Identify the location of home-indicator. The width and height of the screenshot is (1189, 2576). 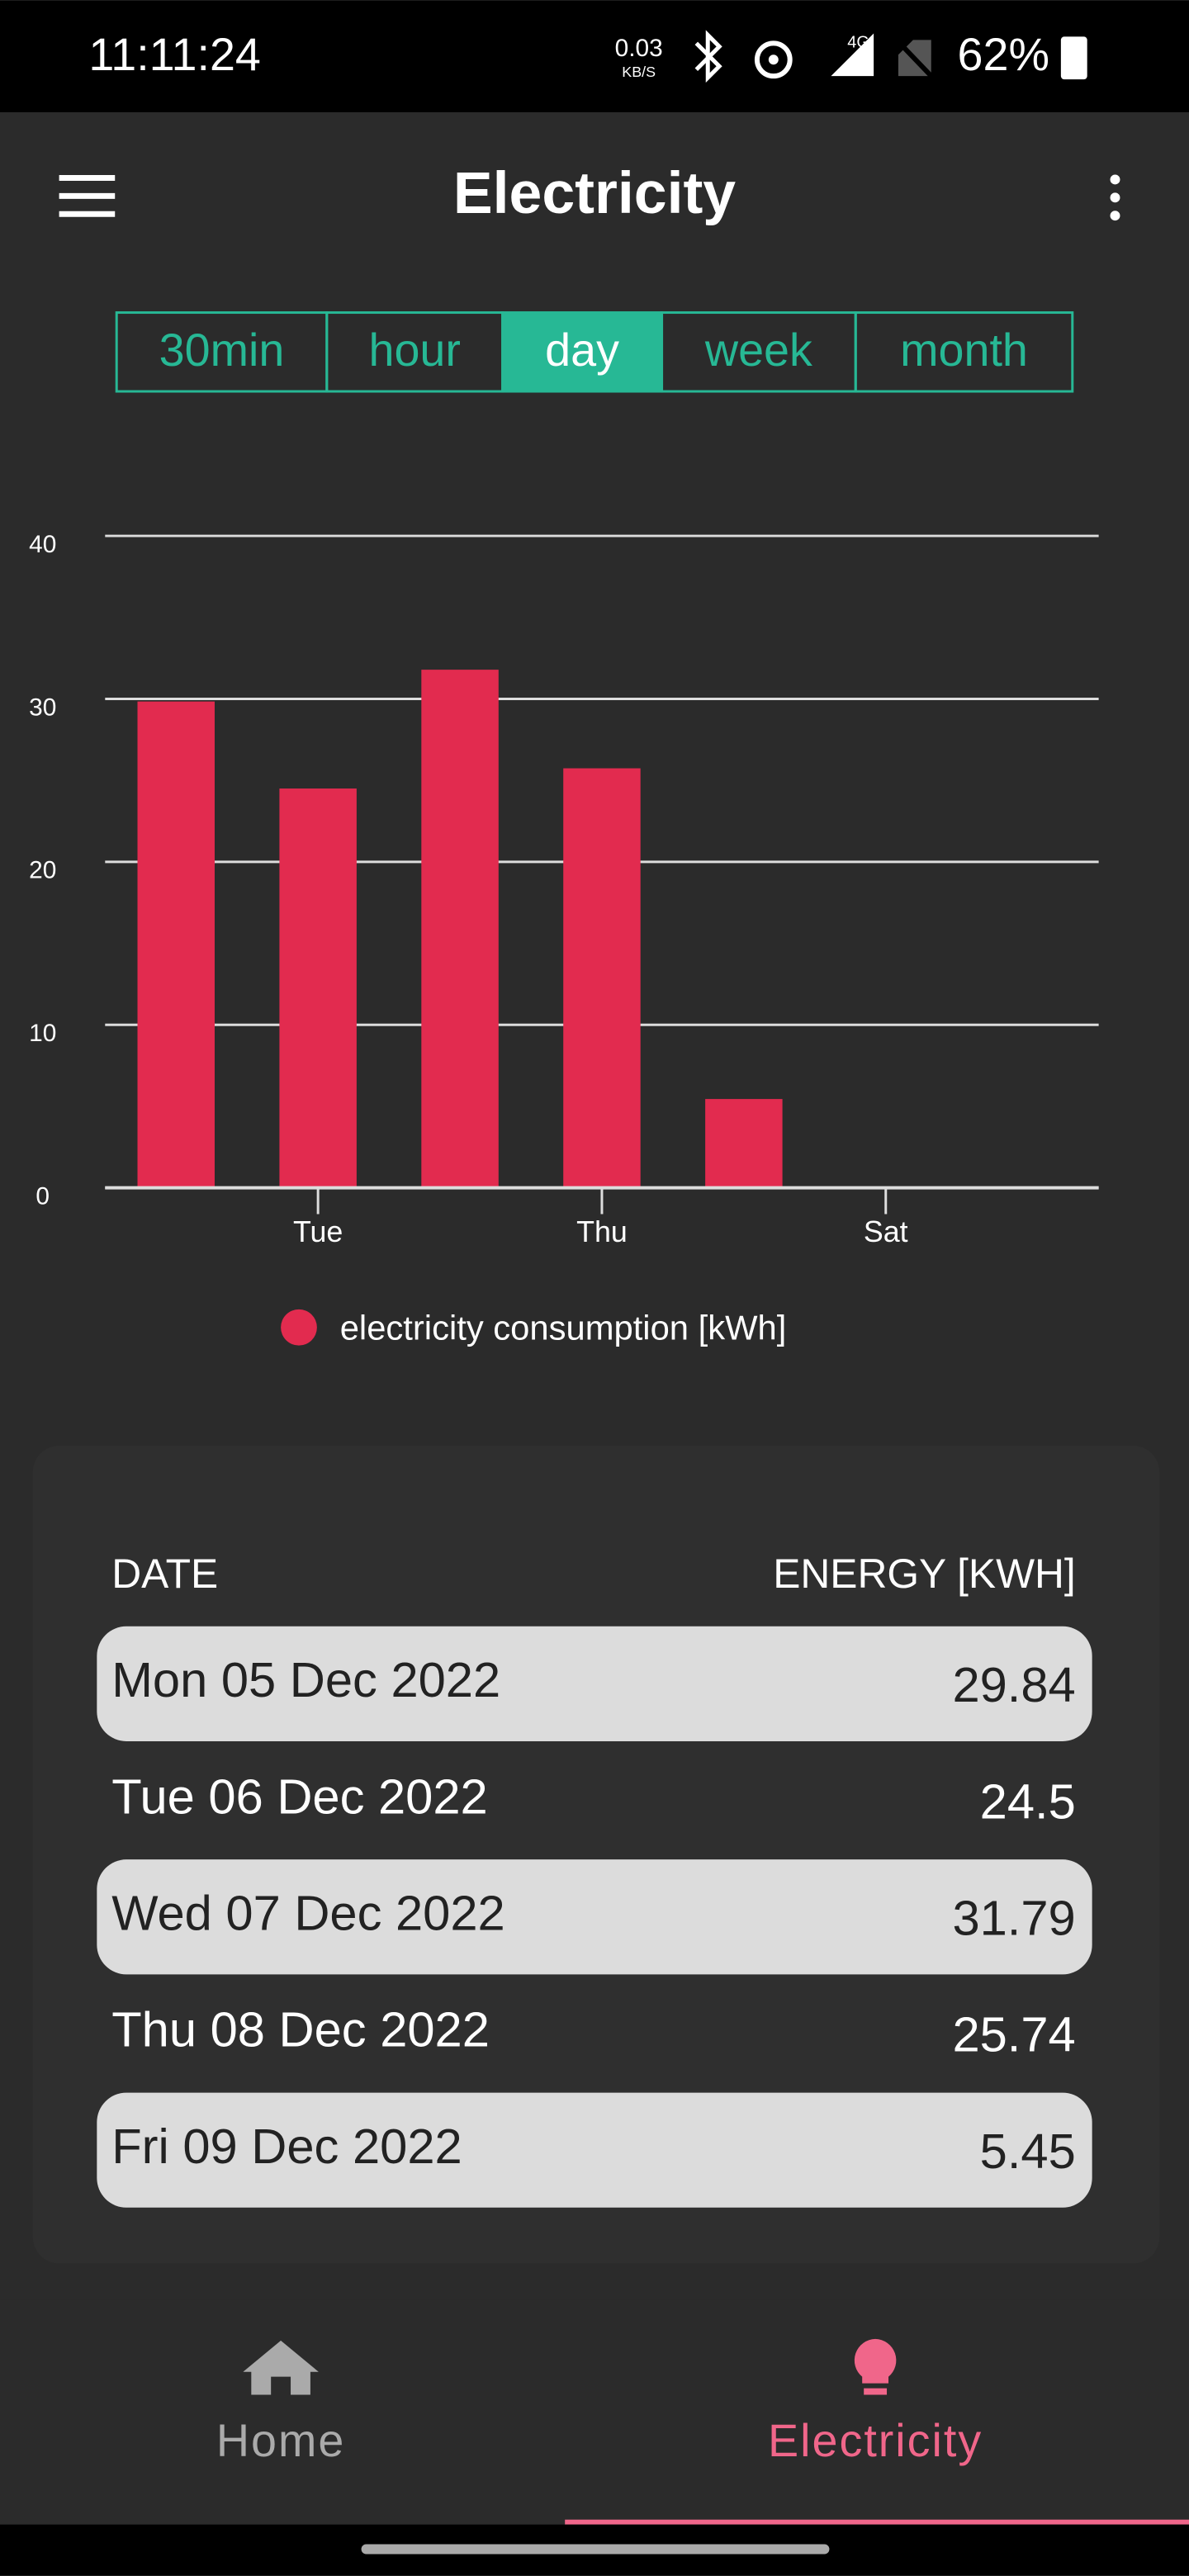
(595, 2549).